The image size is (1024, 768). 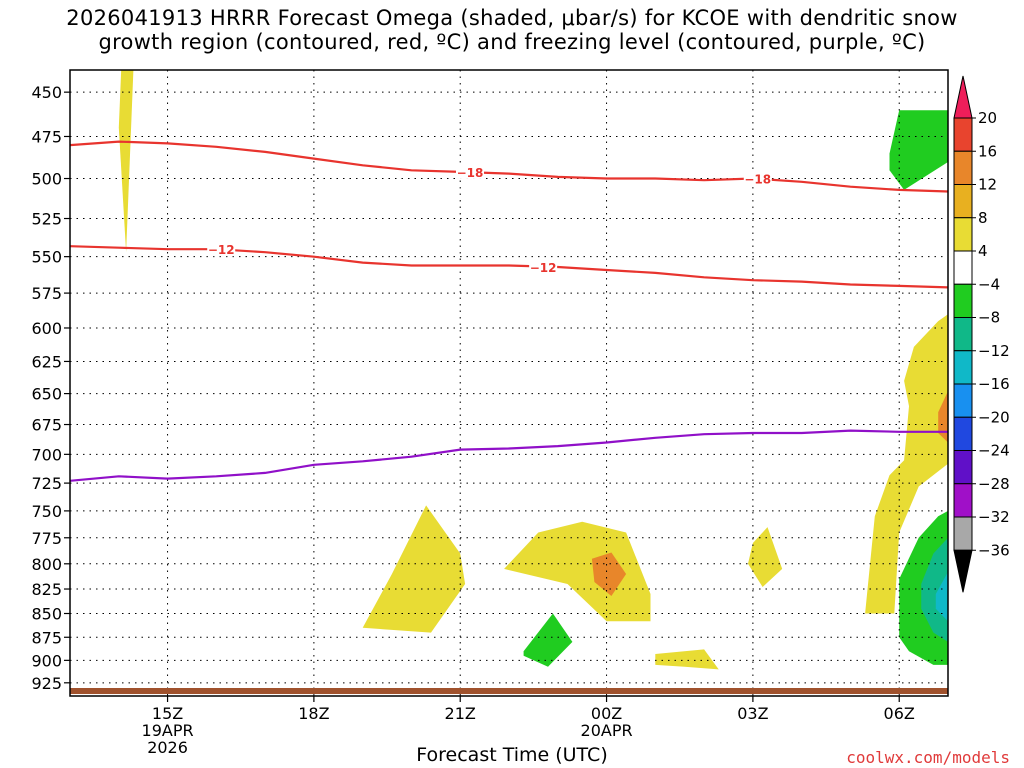 I want to click on x-tick-label: 03Z, so click(x=752, y=713).